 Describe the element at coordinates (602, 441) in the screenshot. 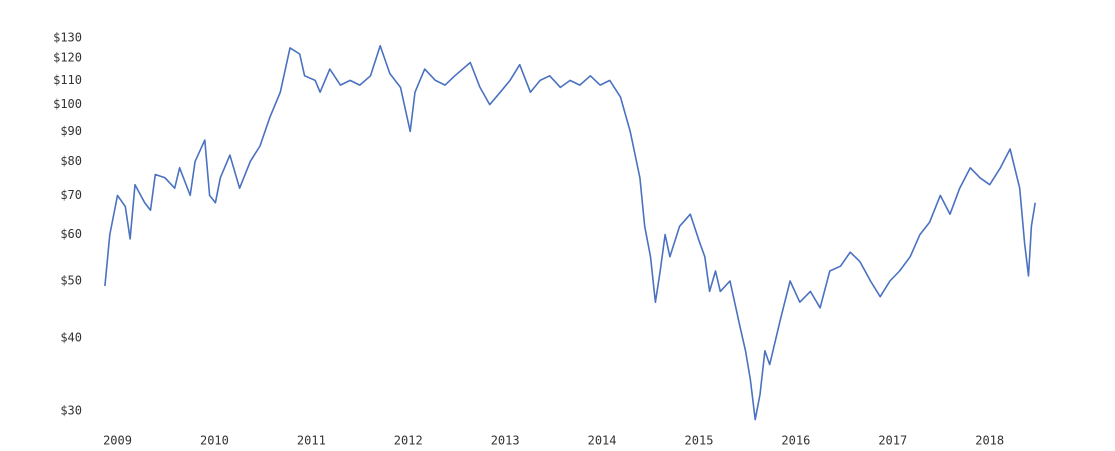

I see `x-tick-label: 2014` at that location.